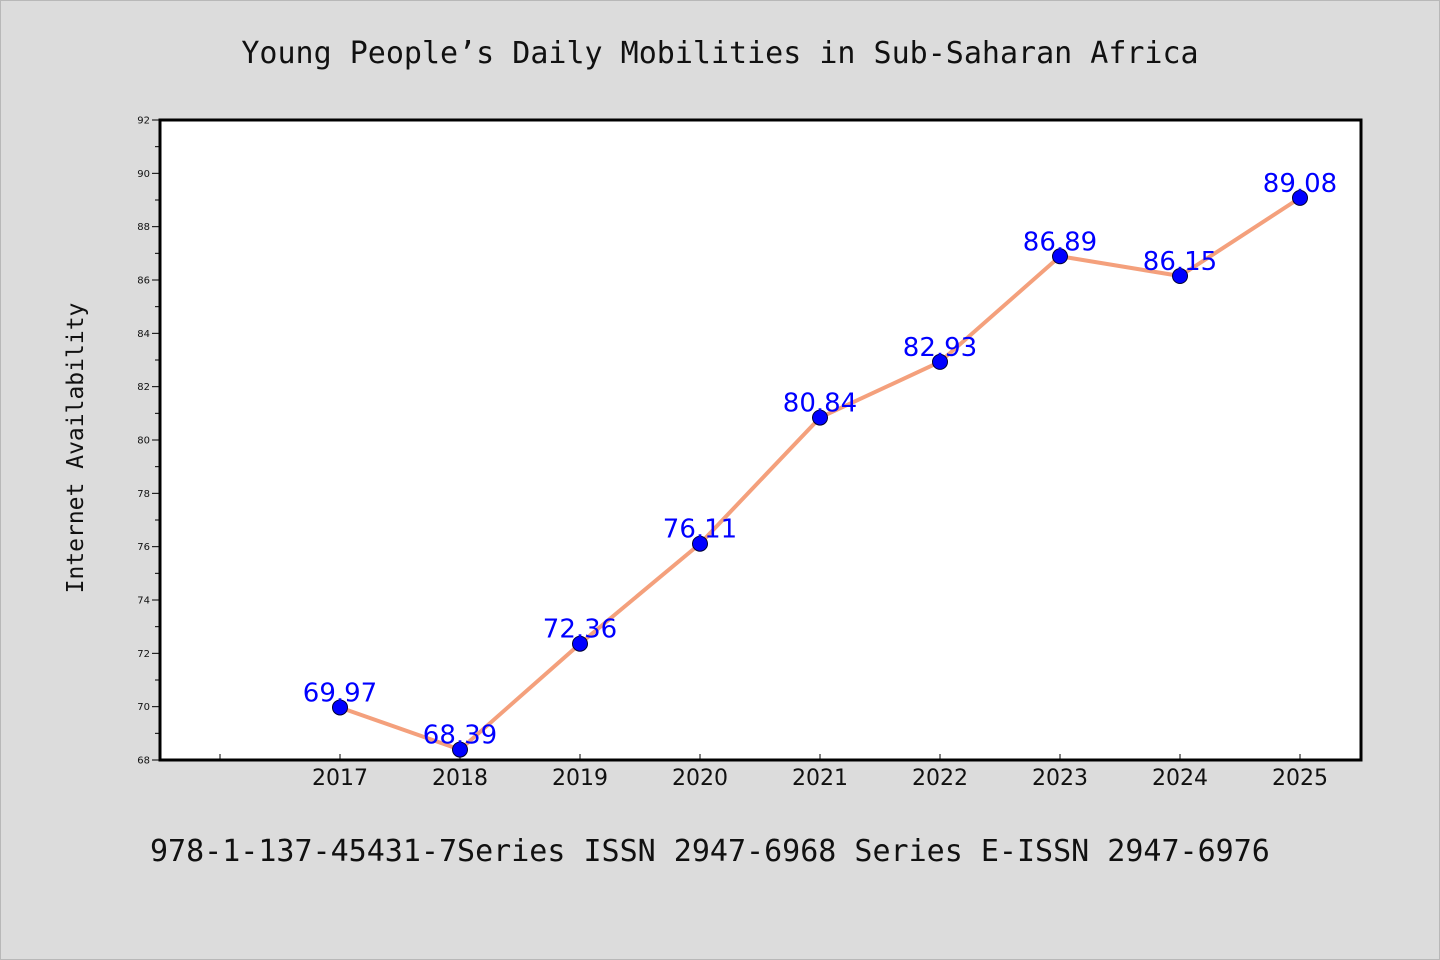 The image size is (1440, 960). I want to click on data-label: 76.11, so click(700, 530).